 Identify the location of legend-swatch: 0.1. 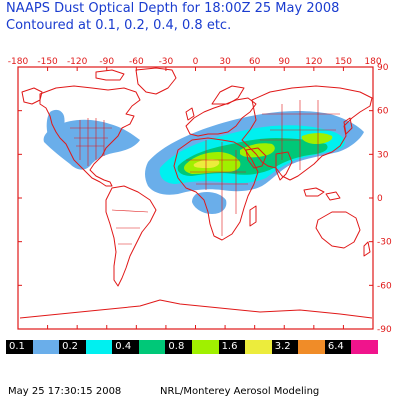
(19, 347).